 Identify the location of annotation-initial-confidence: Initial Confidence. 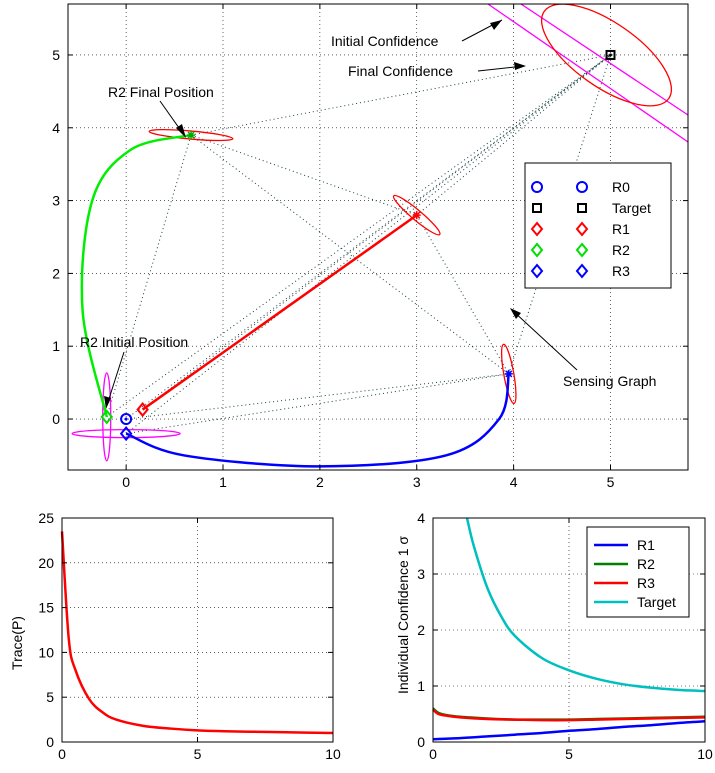
(385, 41).